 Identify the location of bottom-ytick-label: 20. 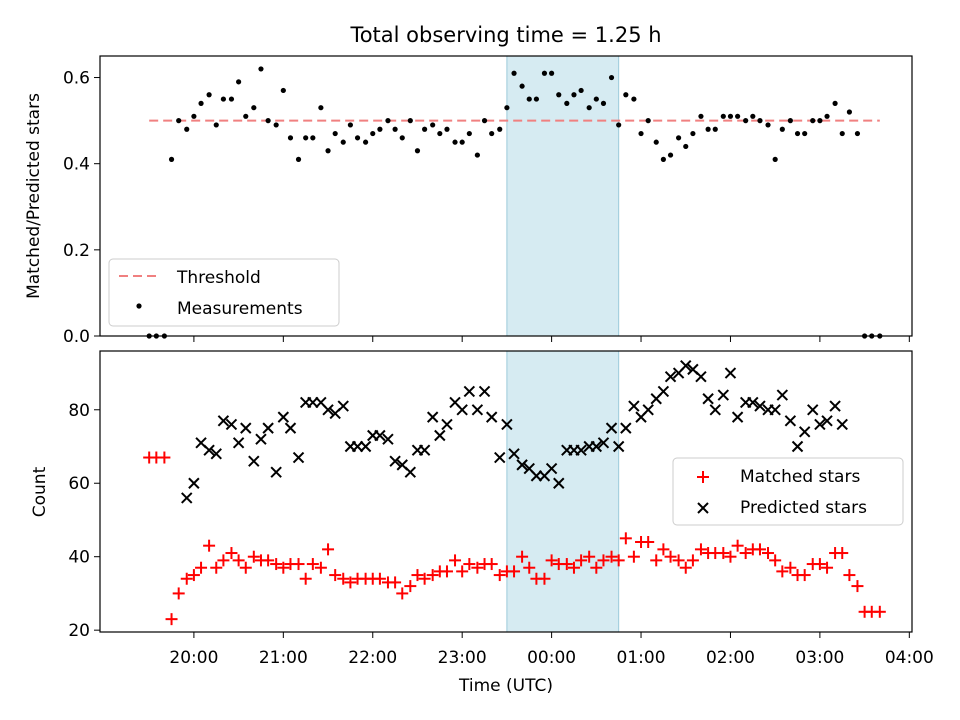
(79, 631).